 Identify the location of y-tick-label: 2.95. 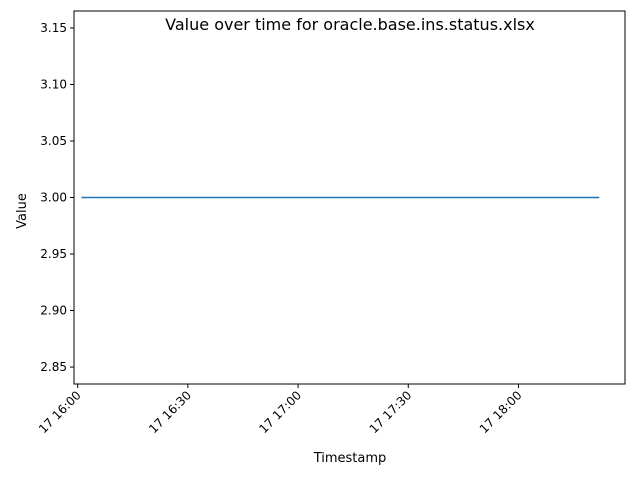
(53, 254).